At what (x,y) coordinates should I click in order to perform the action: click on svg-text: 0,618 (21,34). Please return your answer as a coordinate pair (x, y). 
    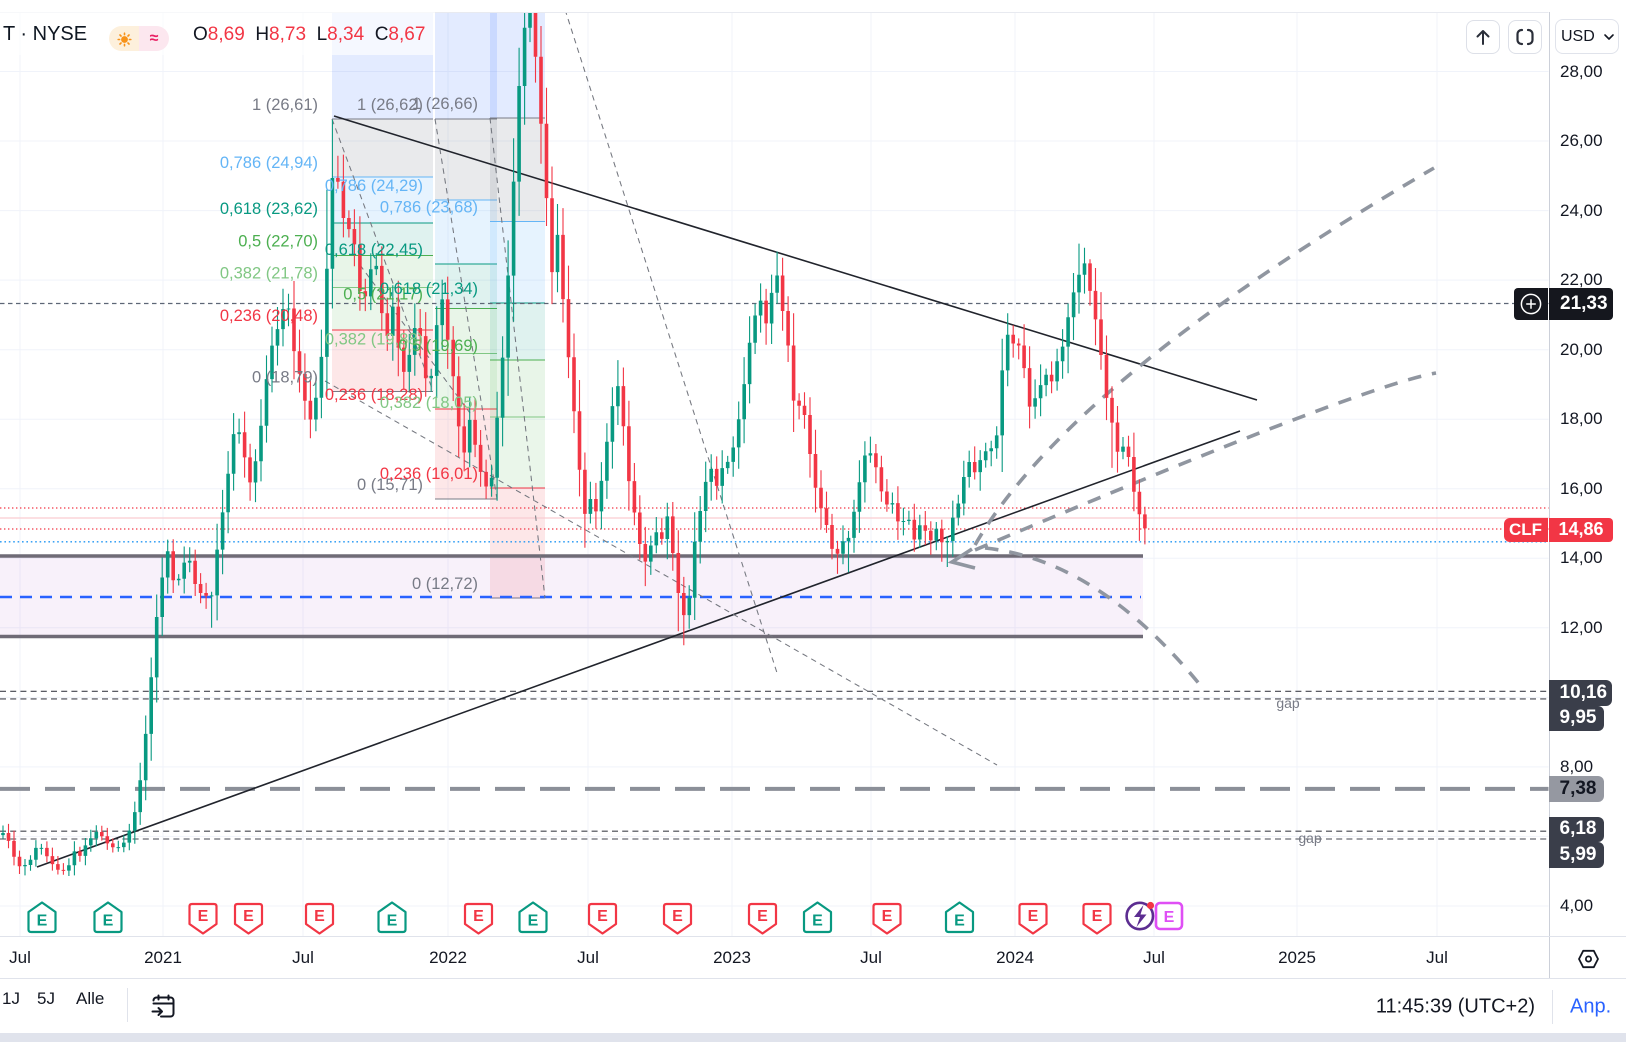
    Looking at the image, I should click on (429, 289).